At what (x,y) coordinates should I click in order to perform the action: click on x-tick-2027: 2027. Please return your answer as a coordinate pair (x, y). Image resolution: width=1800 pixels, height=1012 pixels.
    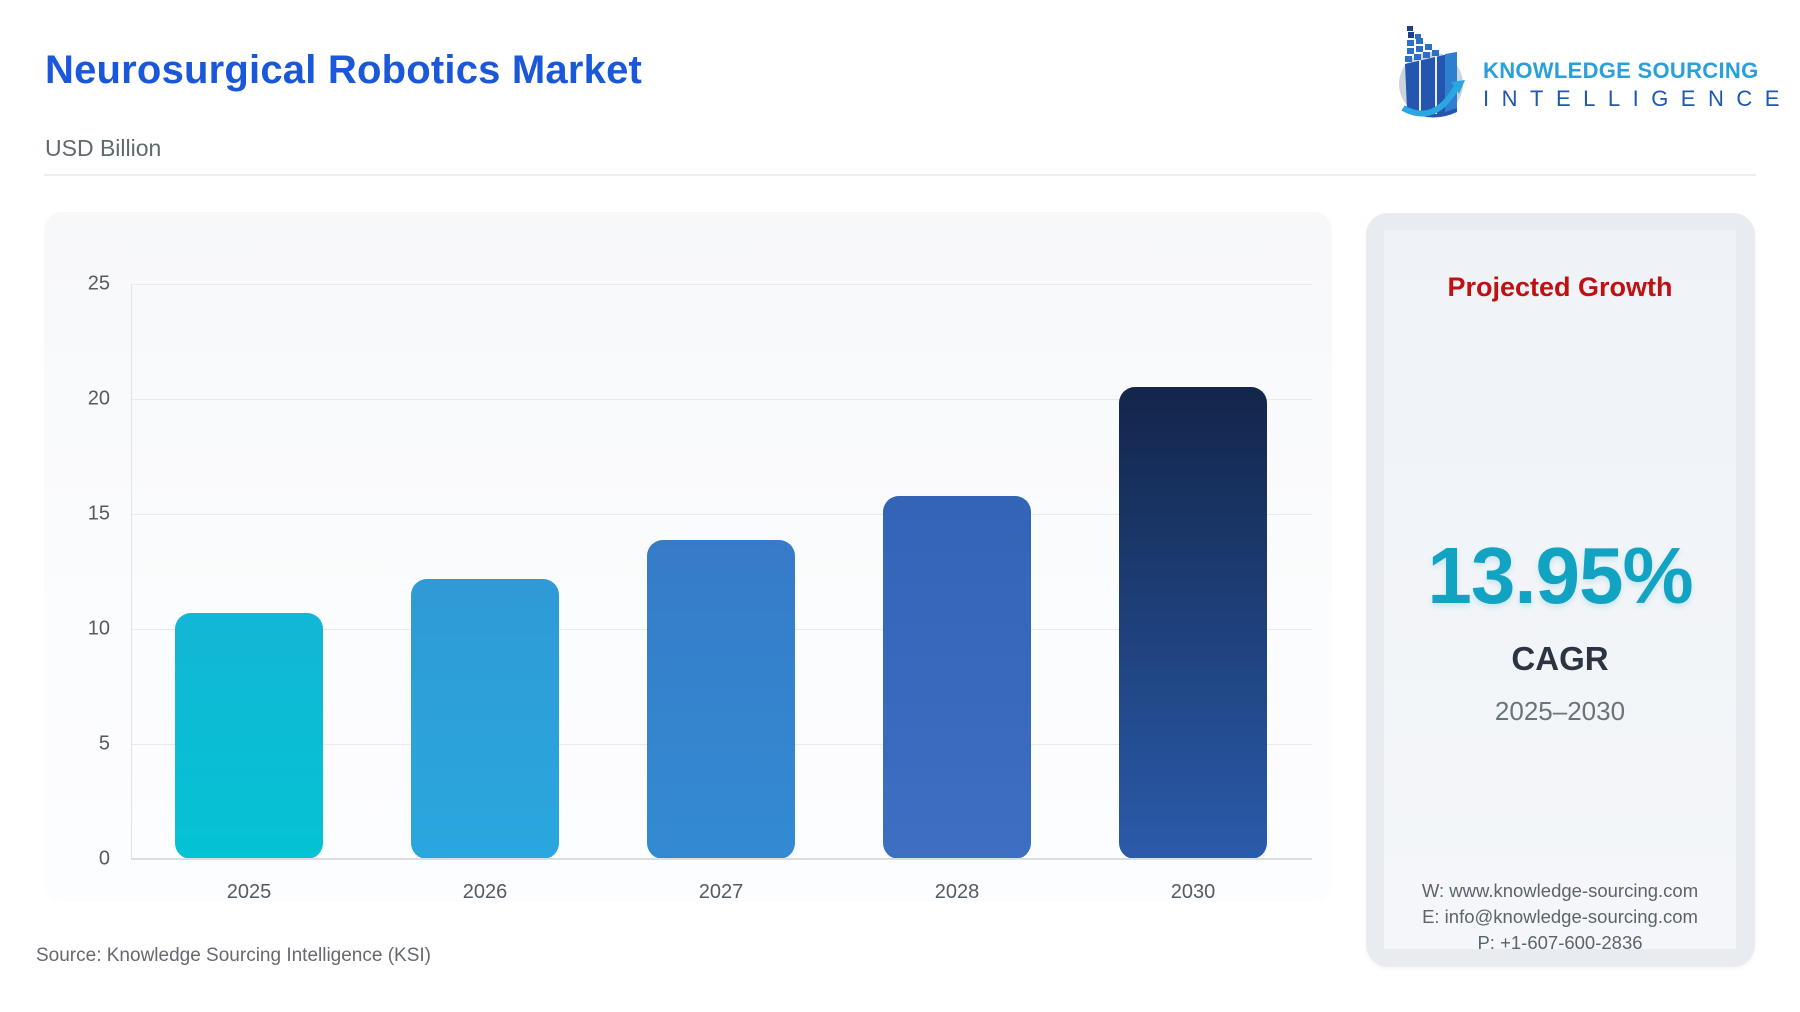
    Looking at the image, I should click on (721, 892).